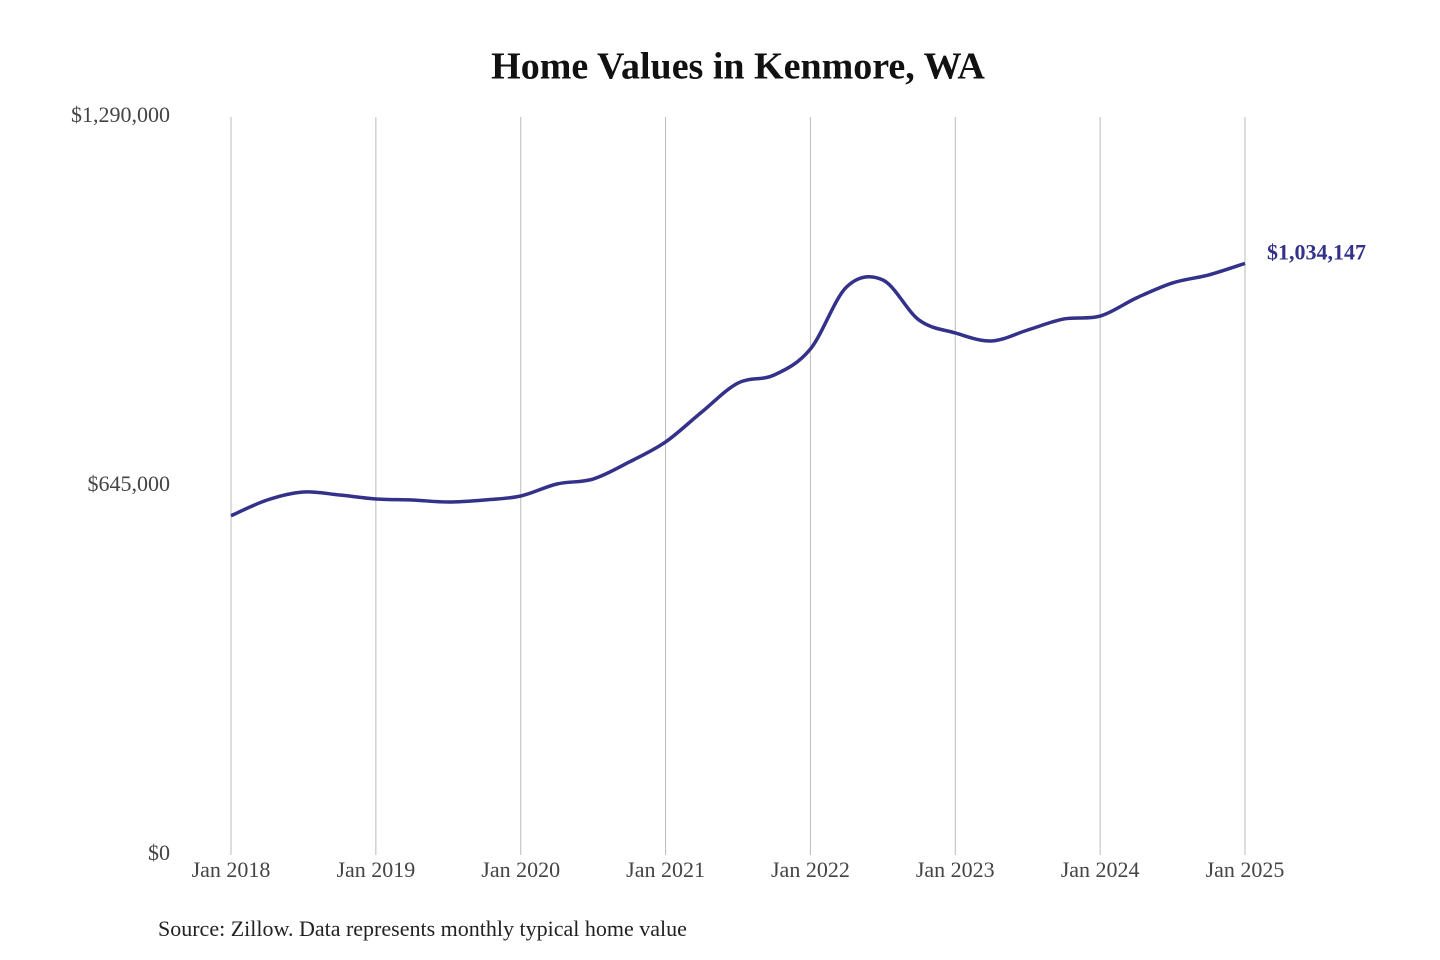 The image size is (1440, 960). I want to click on y-tick-label: $0, so click(159, 852).